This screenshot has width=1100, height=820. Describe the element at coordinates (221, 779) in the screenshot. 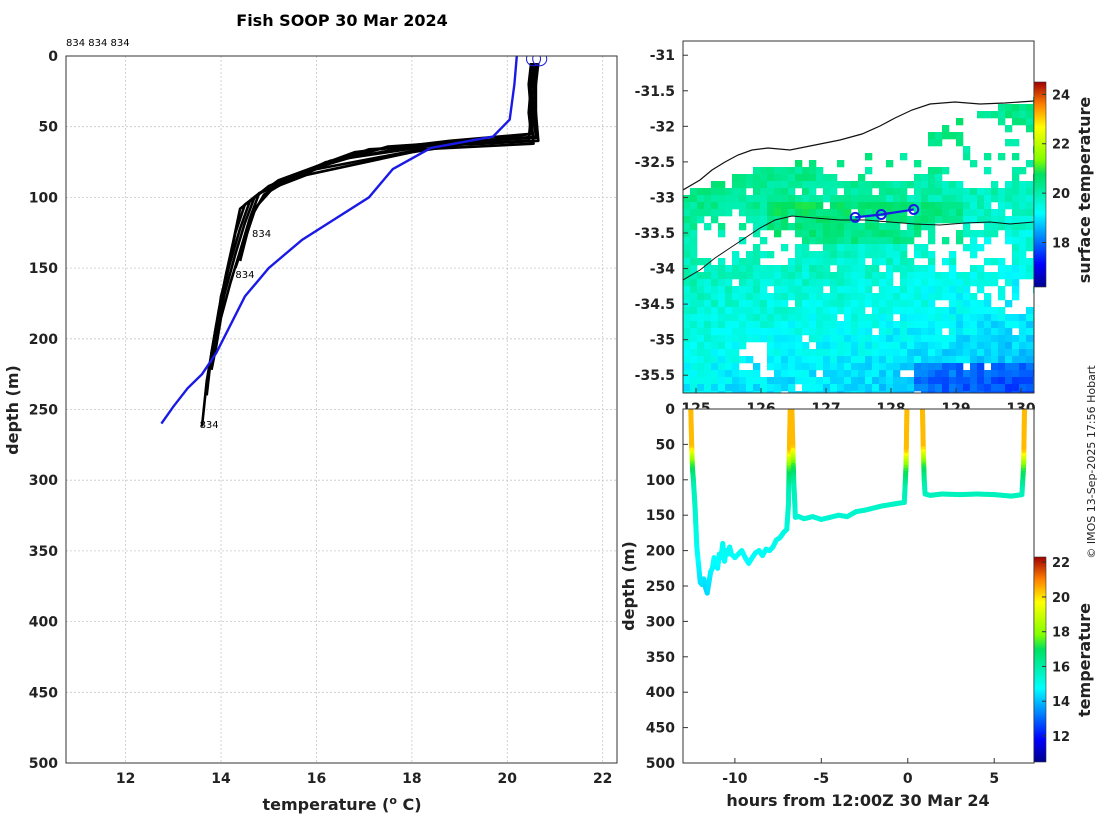

I see `profile-x-tick-label: 14` at that location.